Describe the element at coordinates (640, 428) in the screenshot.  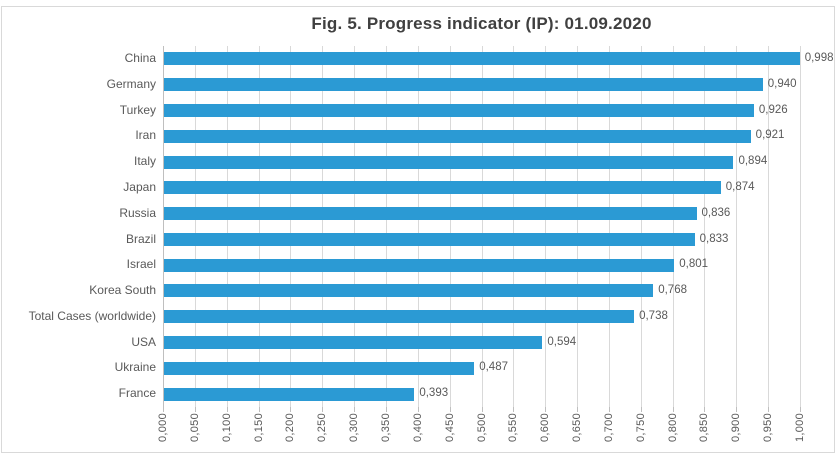
I see `x-tick-label-text: 0,750` at that location.